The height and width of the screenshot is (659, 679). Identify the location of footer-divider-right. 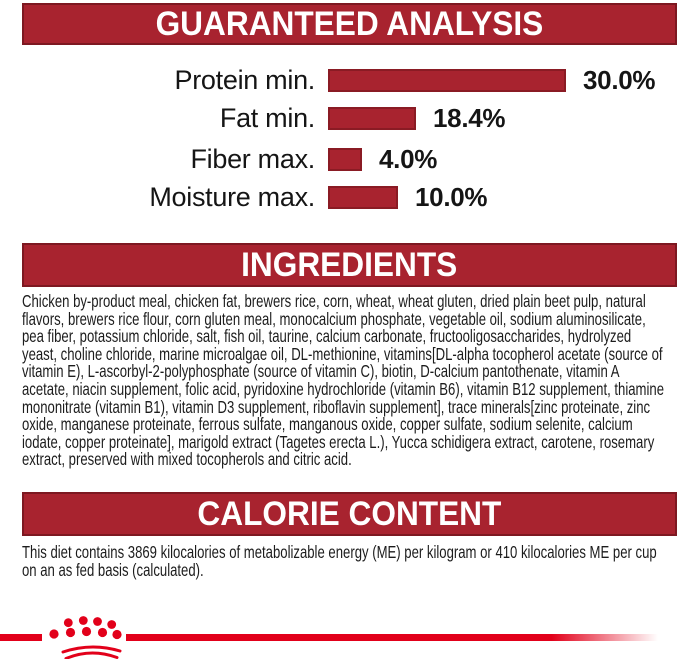
(392, 637).